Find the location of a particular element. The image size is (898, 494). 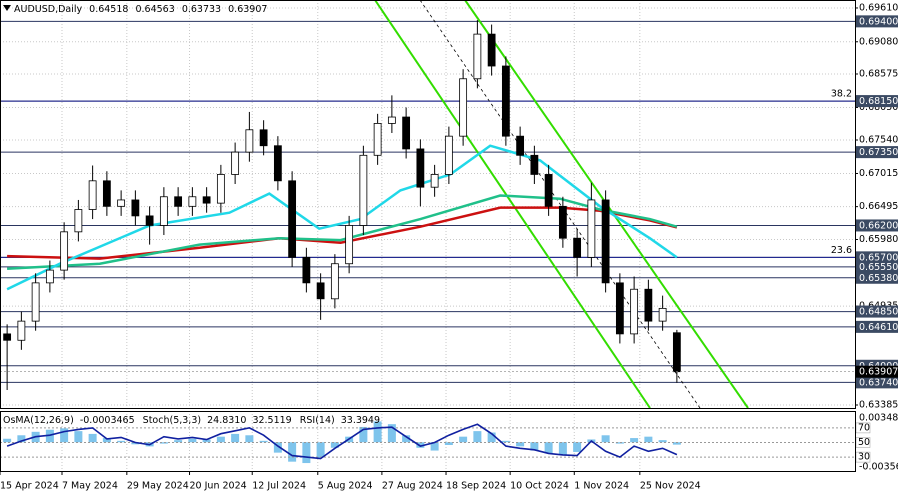

level-label: 0.64610 is located at coordinates (878, 327).